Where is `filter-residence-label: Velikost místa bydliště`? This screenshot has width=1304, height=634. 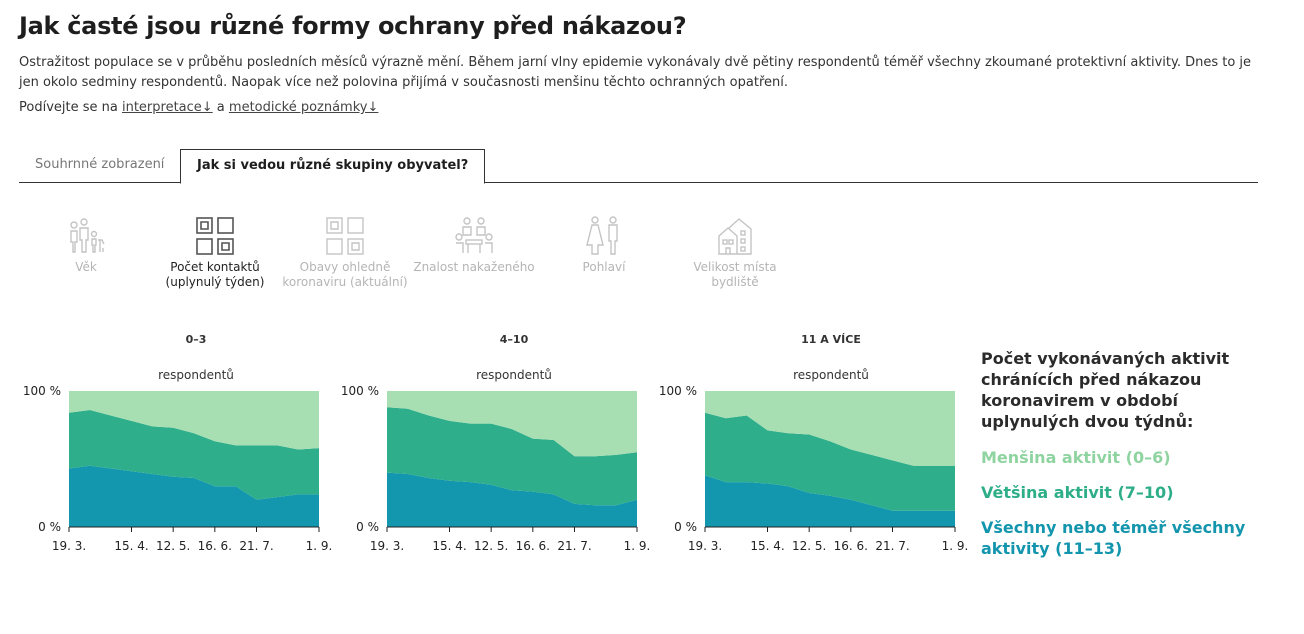
filter-residence-label: Velikost místa bydliště is located at coordinates (735, 274).